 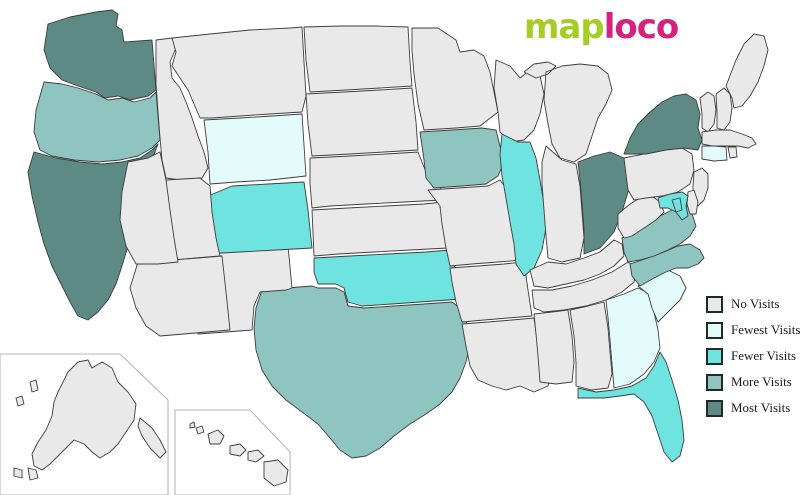 I want to click on state-indiana: Indiana, so click(x=563, y=204).